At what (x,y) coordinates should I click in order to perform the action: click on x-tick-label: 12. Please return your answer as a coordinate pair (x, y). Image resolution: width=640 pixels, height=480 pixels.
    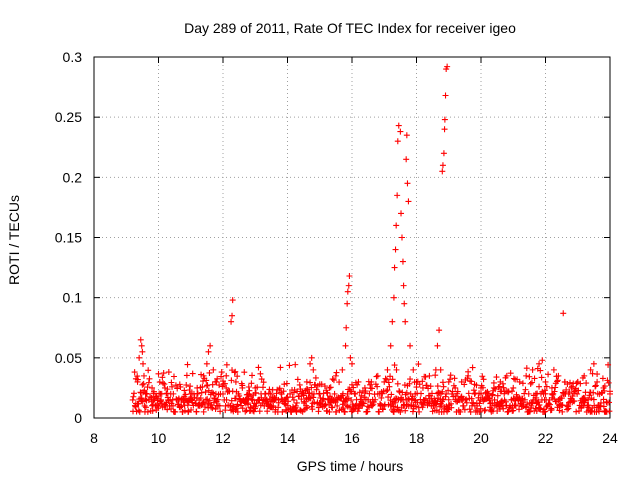
    Looking at the image, I should click on (223, 438).